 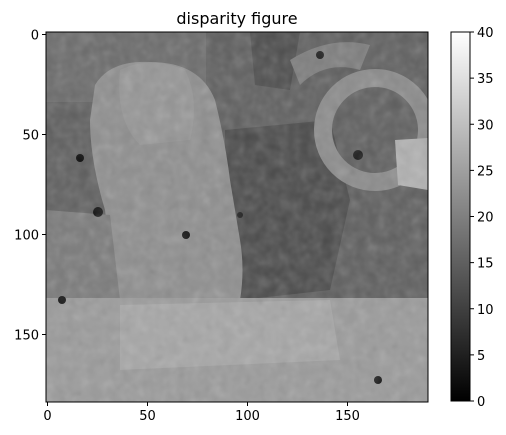 I want to click on colorbar-tick-label: 5, so click(x=481, y=356).